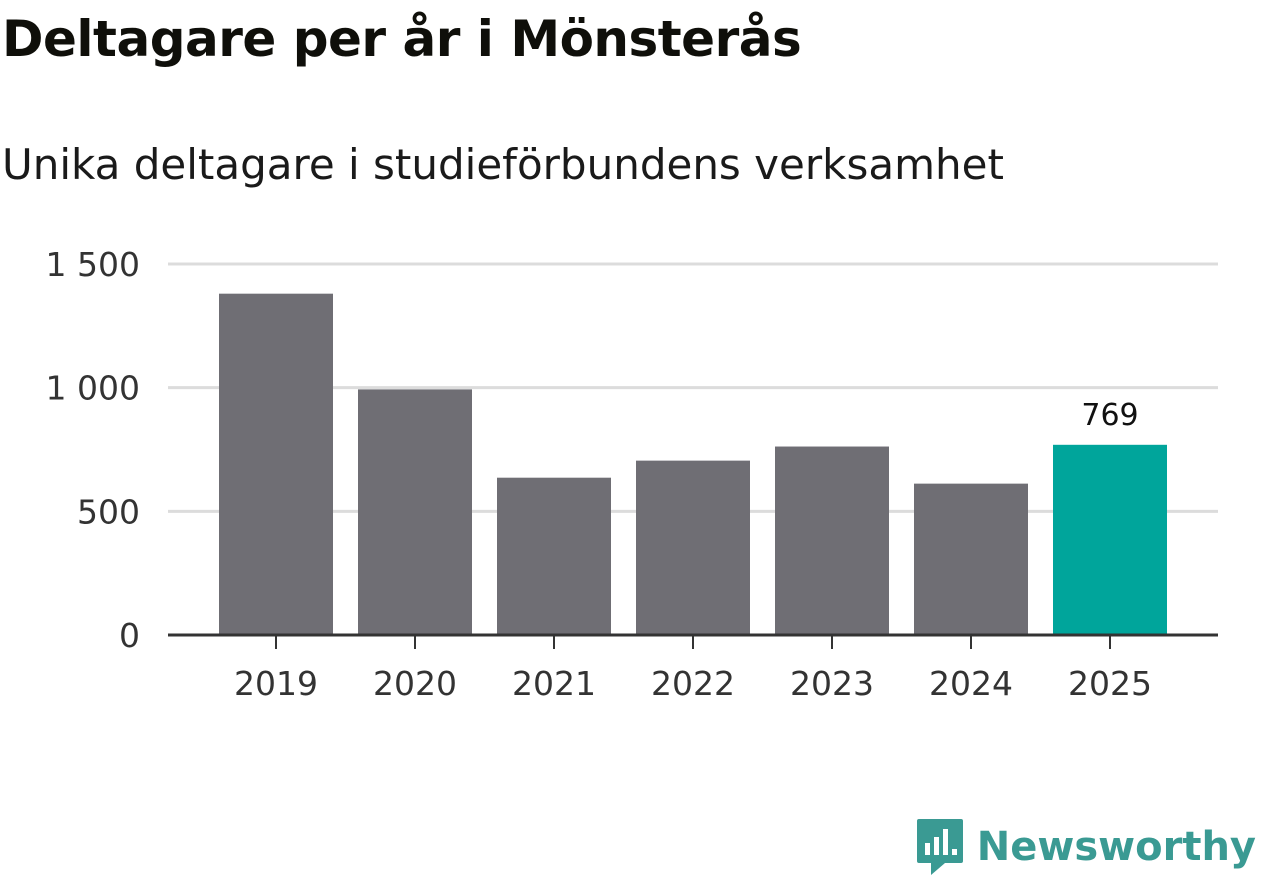 The image size is (1262, 879). What do you see at coordinates (276, 683) in the screenshot?
I see `x-tick-label: 2019` at bounding box center [276, 683].